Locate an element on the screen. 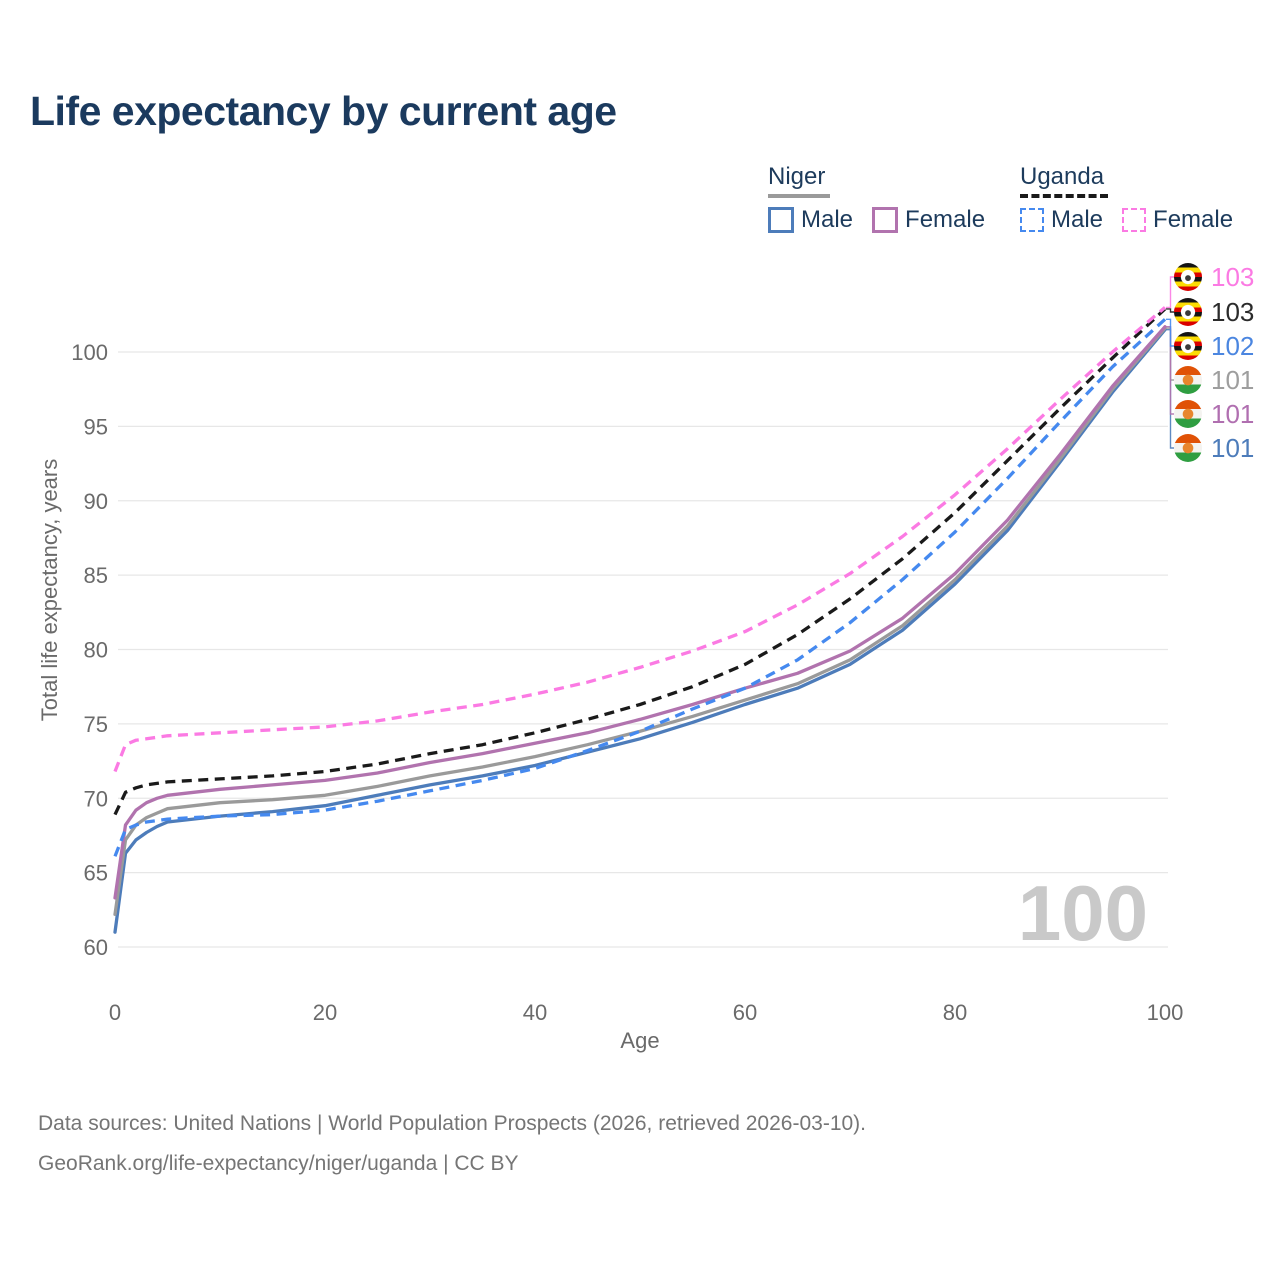 The image size is (1280, 1280). legend-item-uganda-female: Female is located at coordinates (1177, 220).